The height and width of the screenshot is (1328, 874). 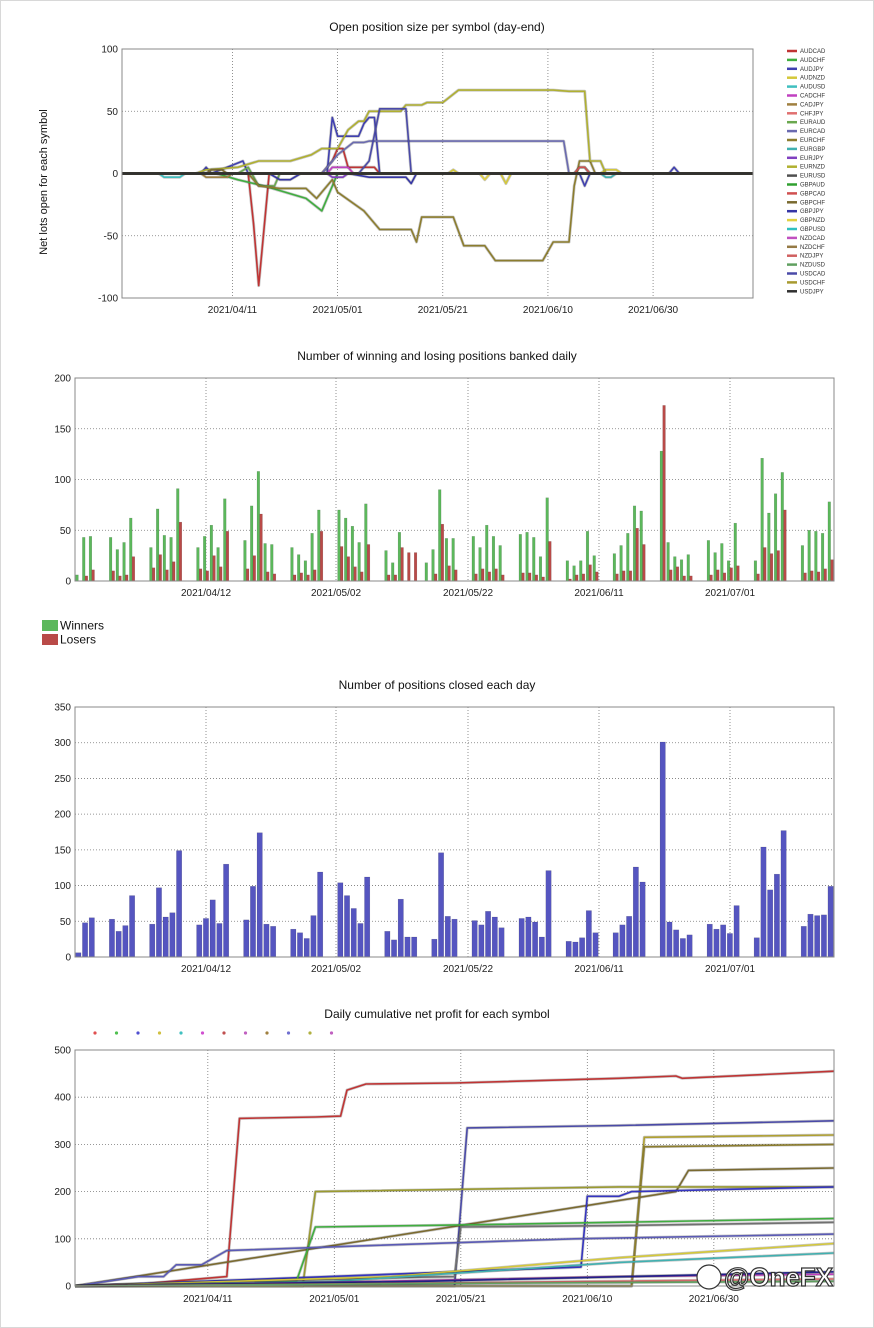 What do you see at coordinates (599, 969) in the screenshot?
I see `x-tick-label: 2021/06/11` at bounding box center [599, 969].